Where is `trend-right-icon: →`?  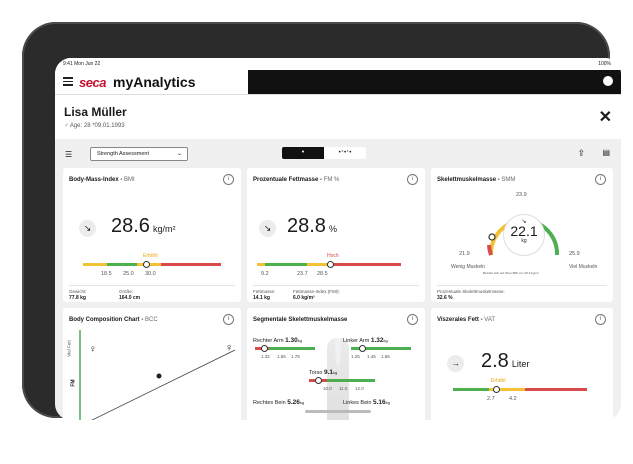
trend-right-icon: → is located at coordinates (455, 363).